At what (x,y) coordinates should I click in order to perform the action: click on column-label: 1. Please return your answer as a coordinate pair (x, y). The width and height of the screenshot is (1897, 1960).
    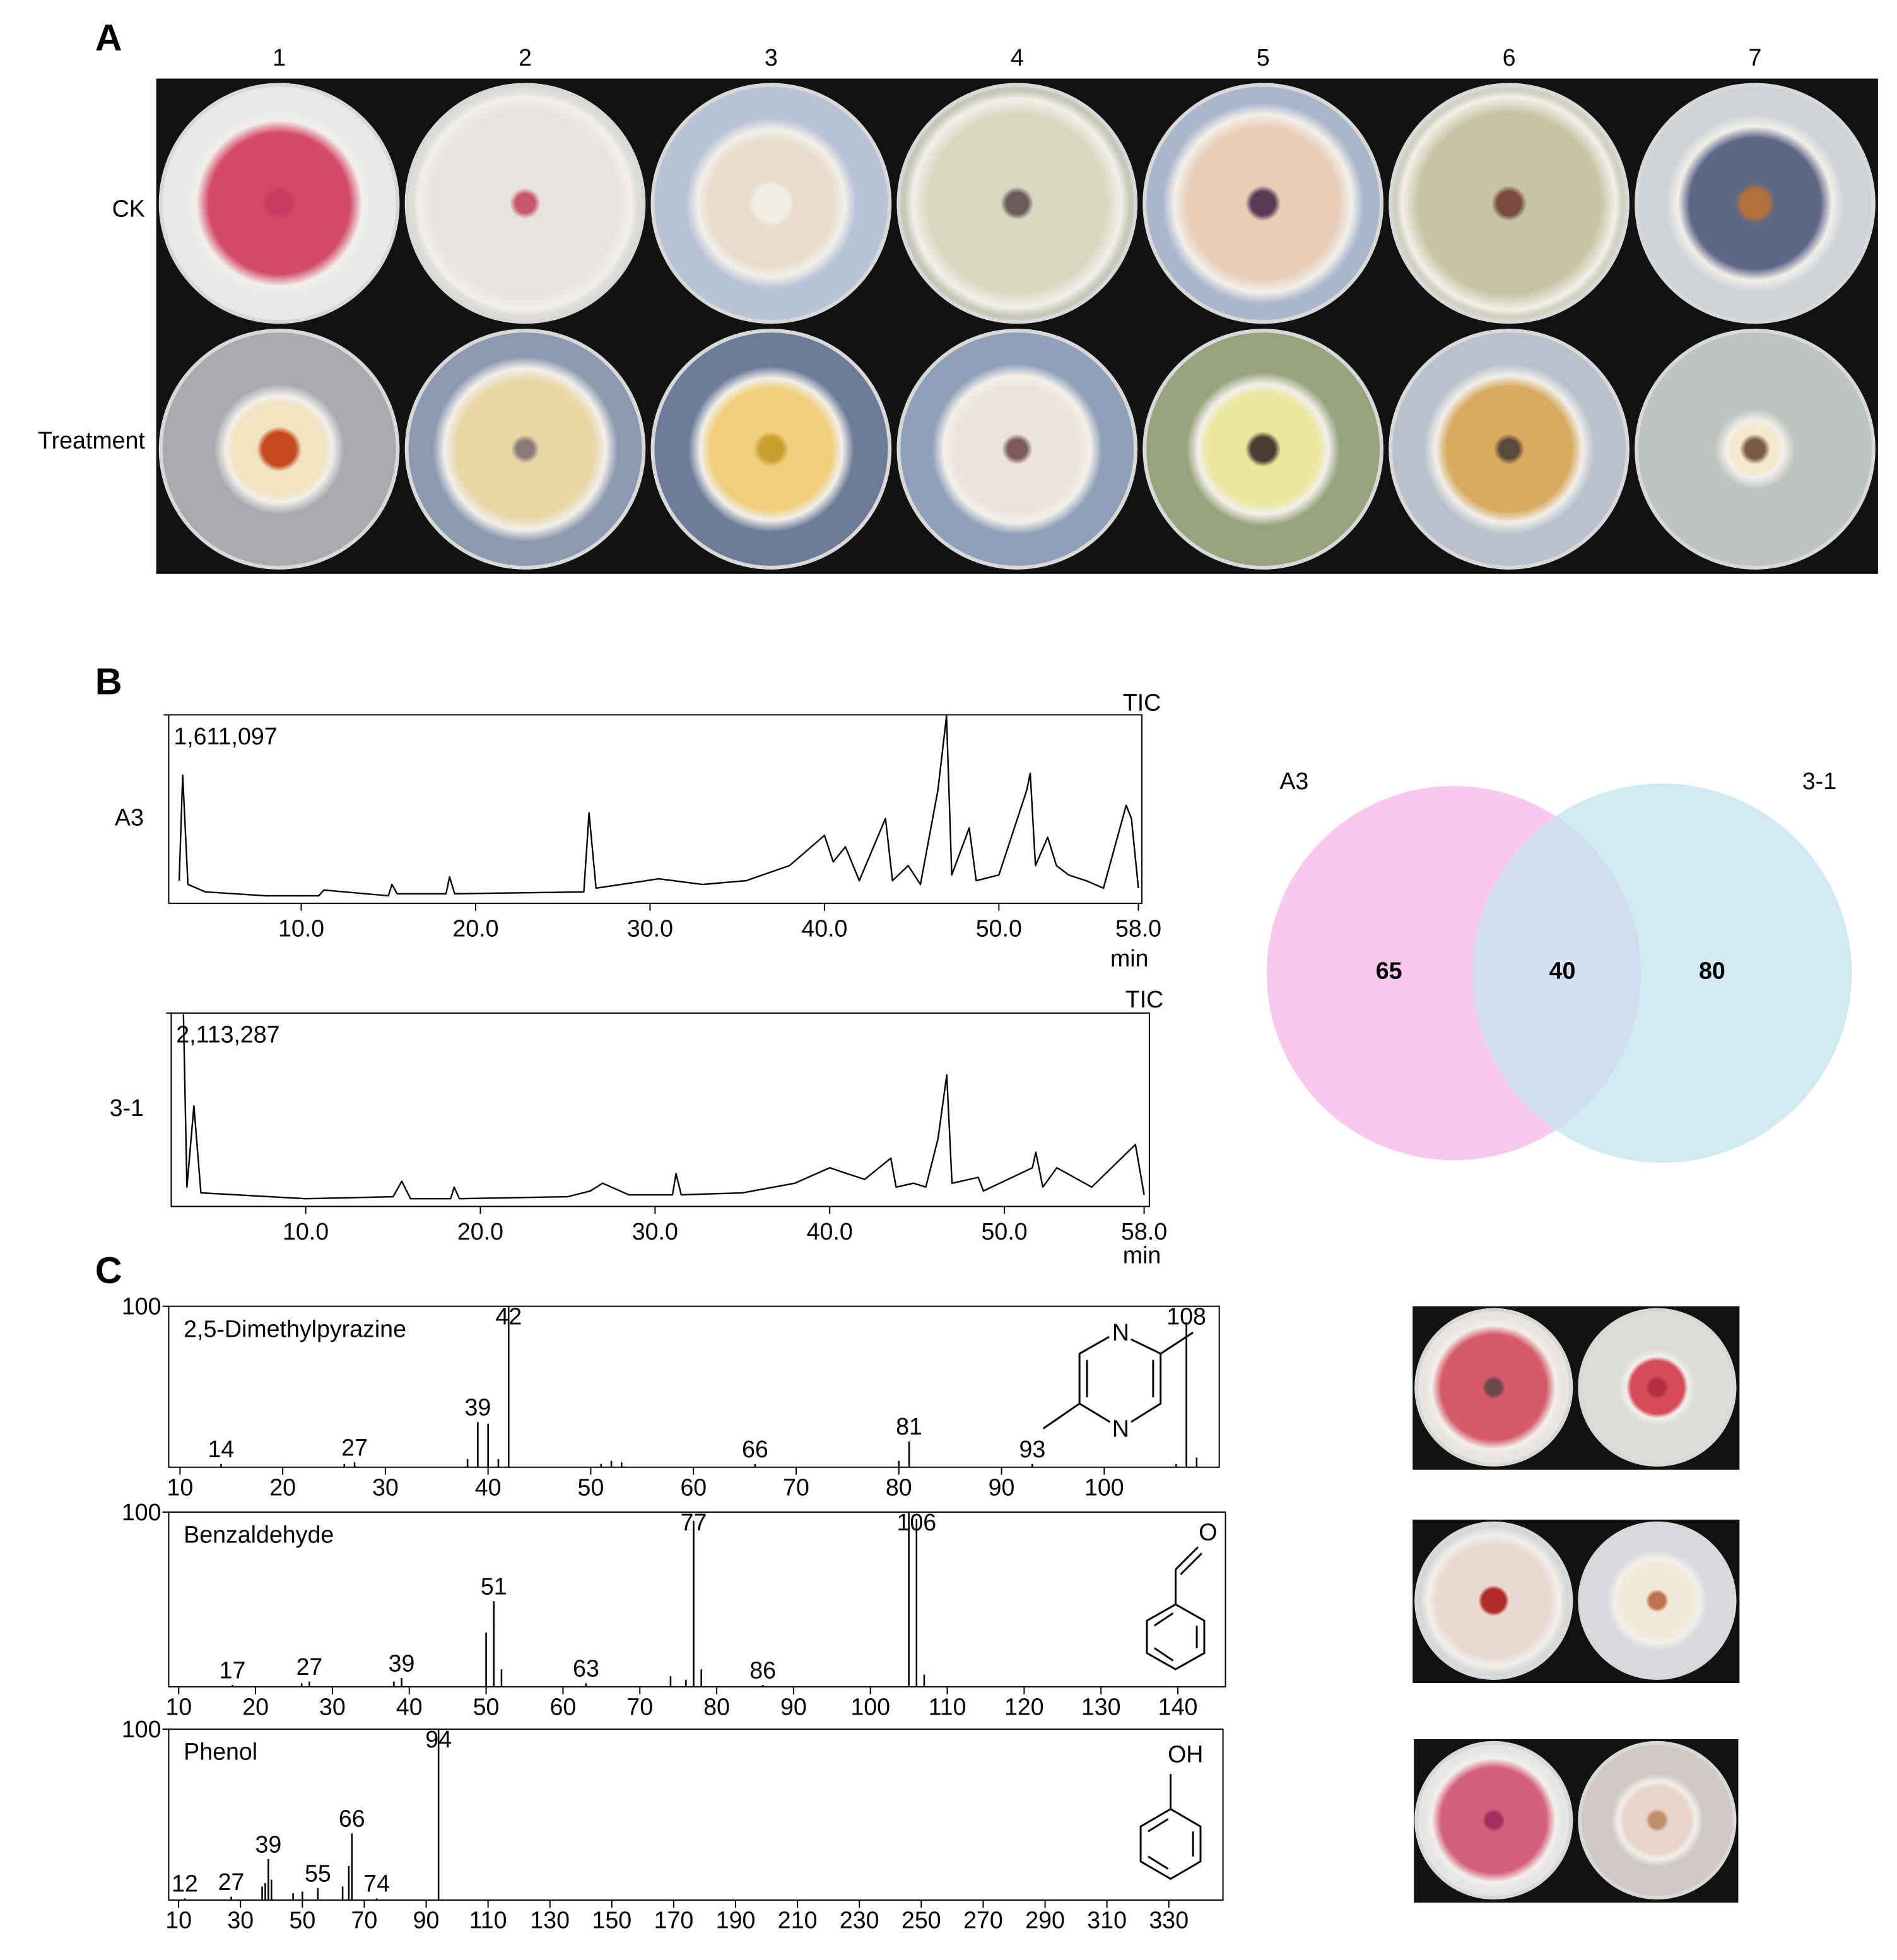
    Looking at the image, I should click on (279, 58).